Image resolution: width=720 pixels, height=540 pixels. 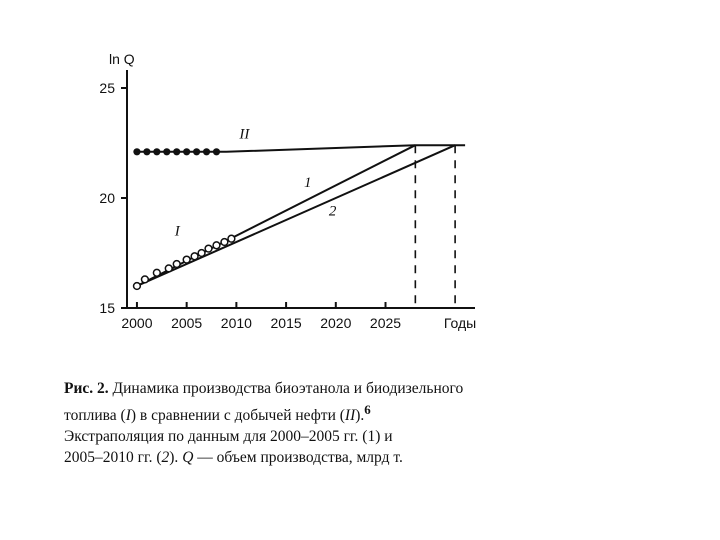 I want to click on x-tick-label: 2015, so click(x=286, y=323).